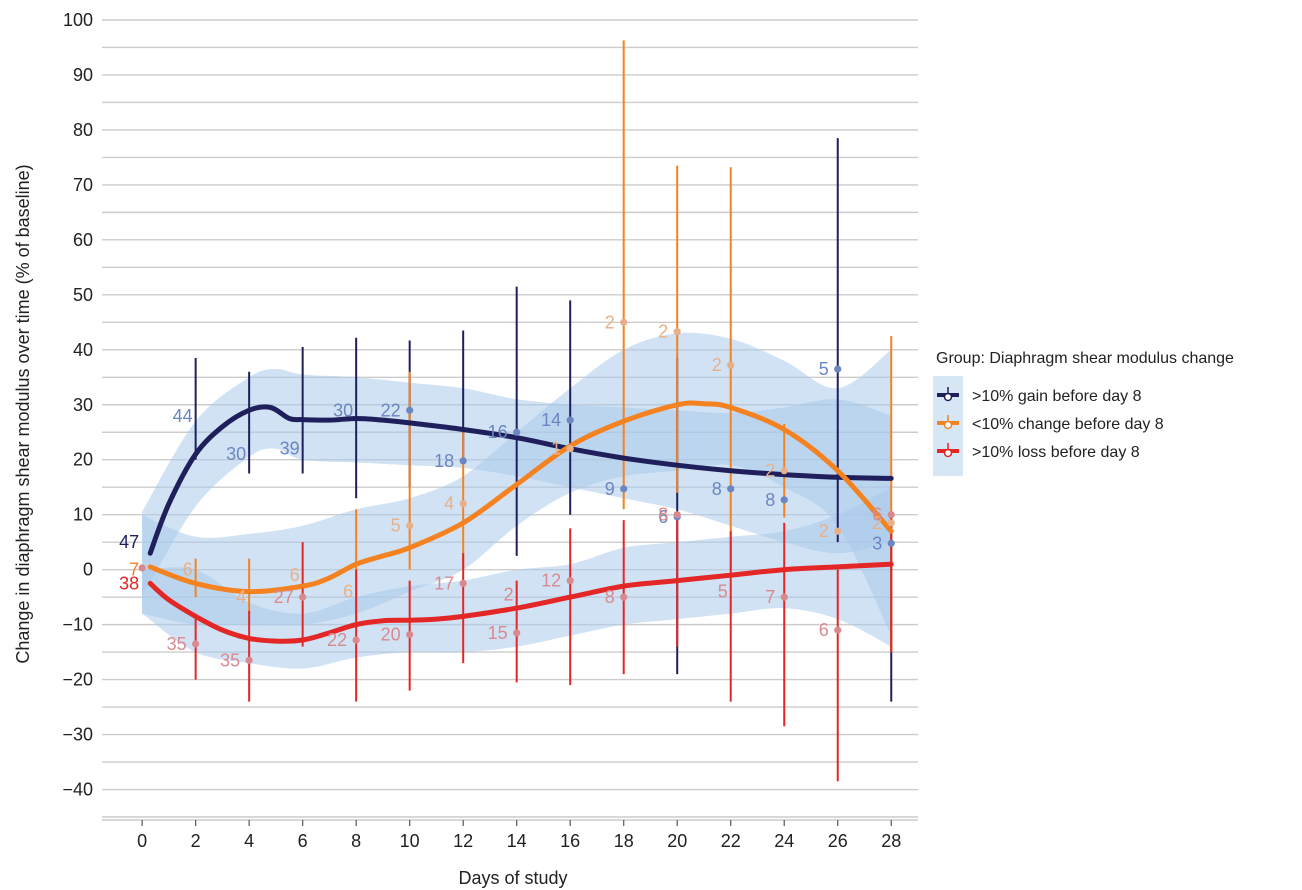  Describe the element at coordinates (142, 841) in the screenshot. I see `x-tick-label: 0` at that location.